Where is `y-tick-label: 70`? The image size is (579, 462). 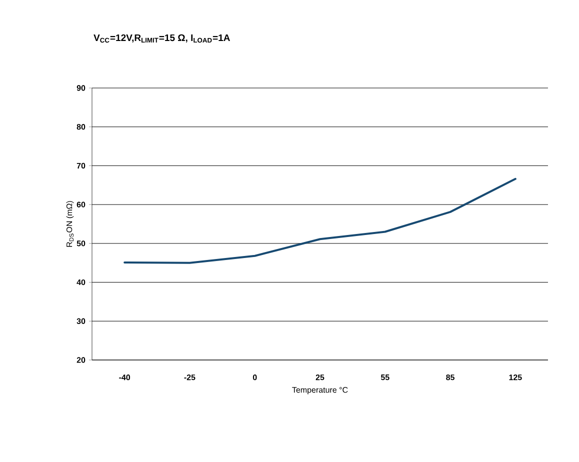 y-tick-label: 70 is located at coordinates (81, 165).